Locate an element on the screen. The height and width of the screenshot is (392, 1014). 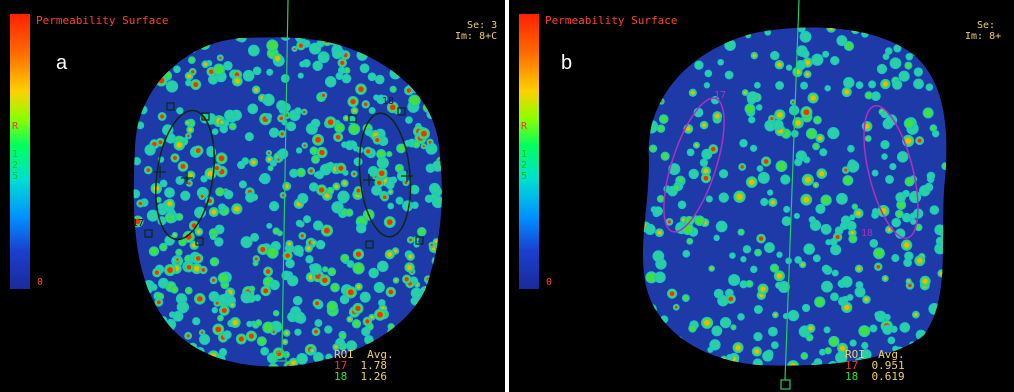
roi-handles-a is located at coordinates (284, 175).